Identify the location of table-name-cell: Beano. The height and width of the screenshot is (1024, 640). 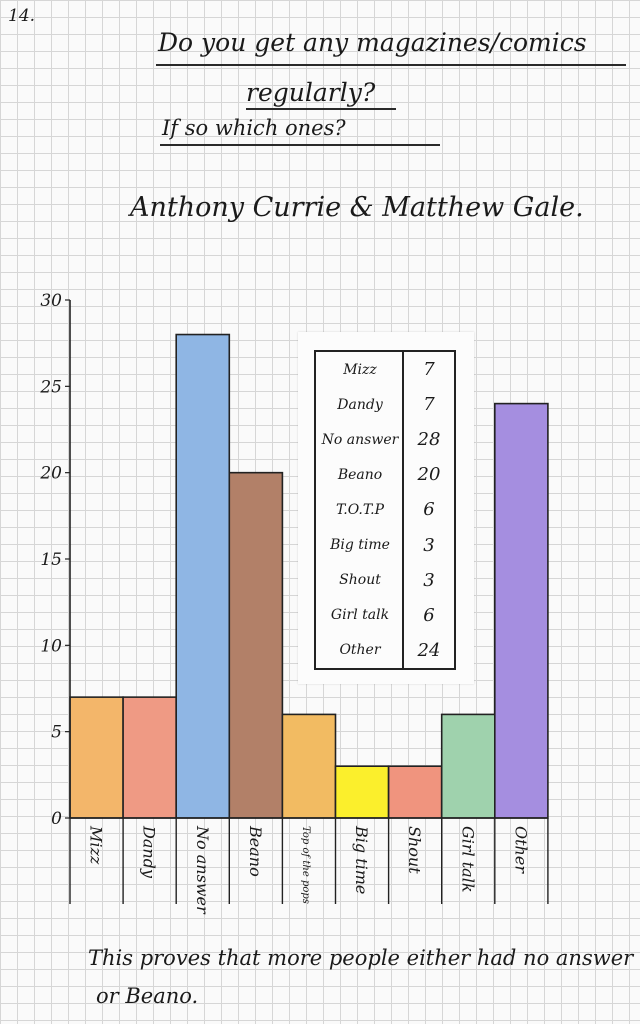
(360, 474).